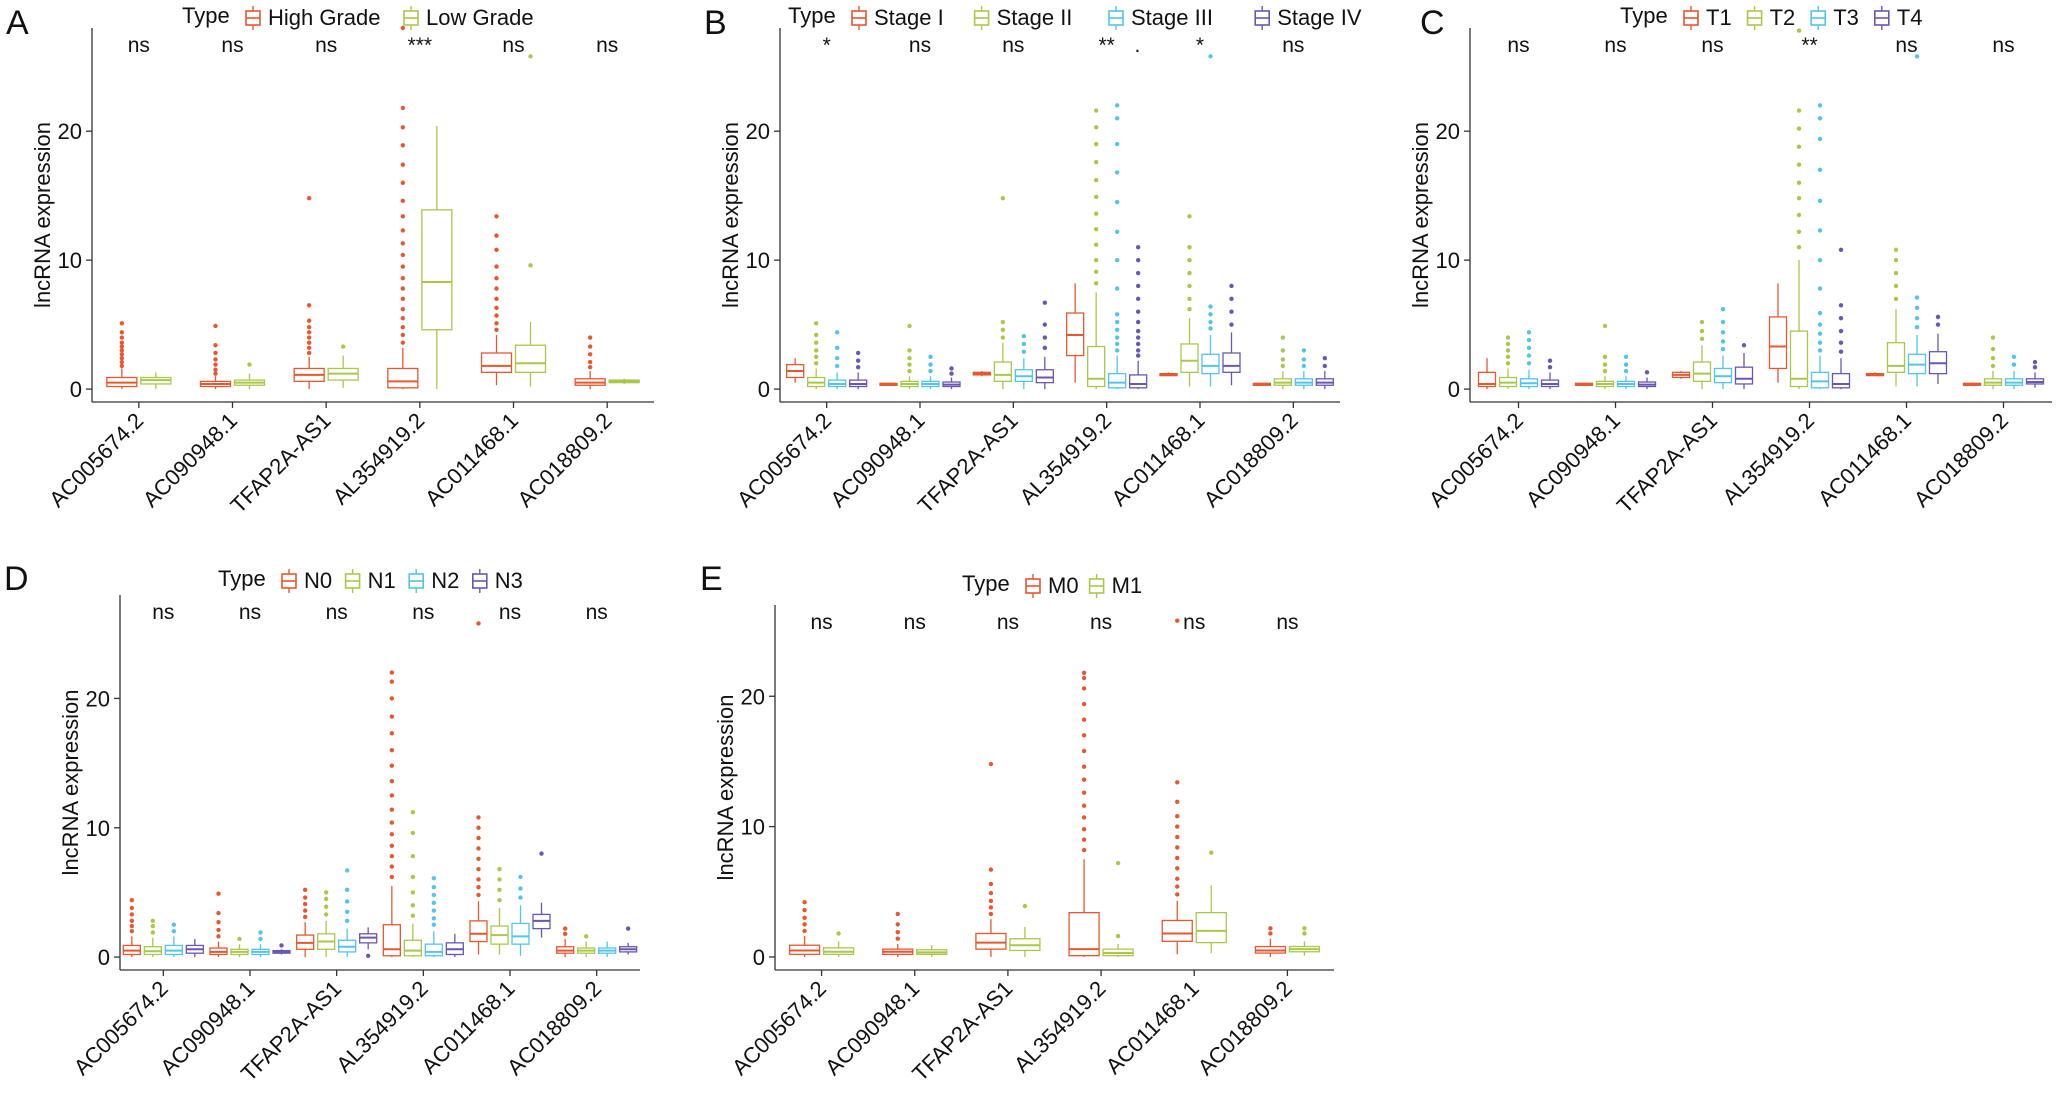 Image resolution: width=2056 pixels, height=1096 pixels. What do you see at coordinates (1251, 460) in the screenshot?
I see `x-tick-label: AC018809.2` at bounding box center [1251, 460].